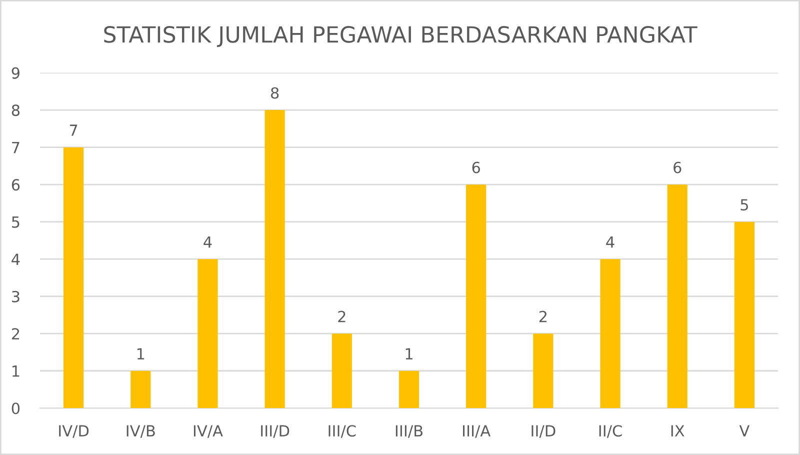  I want to click on x-tick-label: III/A, so click(477, 431).